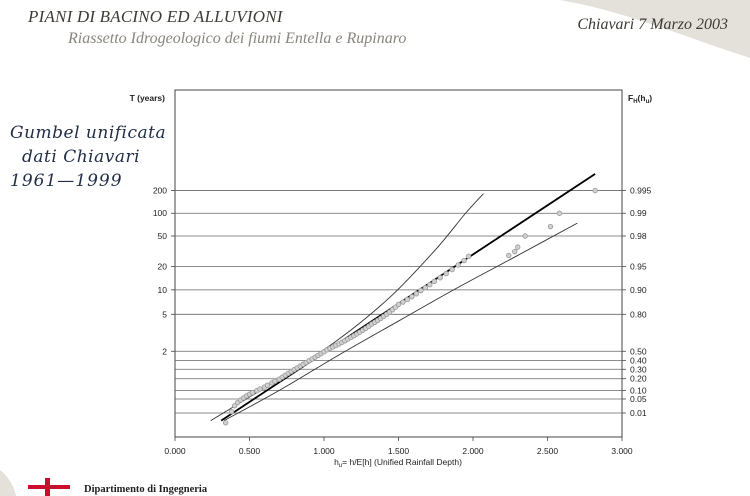 The image size is (750, 496). Describe the element at coordinates (638, 351) in the screenshot. I see `right-tick-label: 0.50` at that location.